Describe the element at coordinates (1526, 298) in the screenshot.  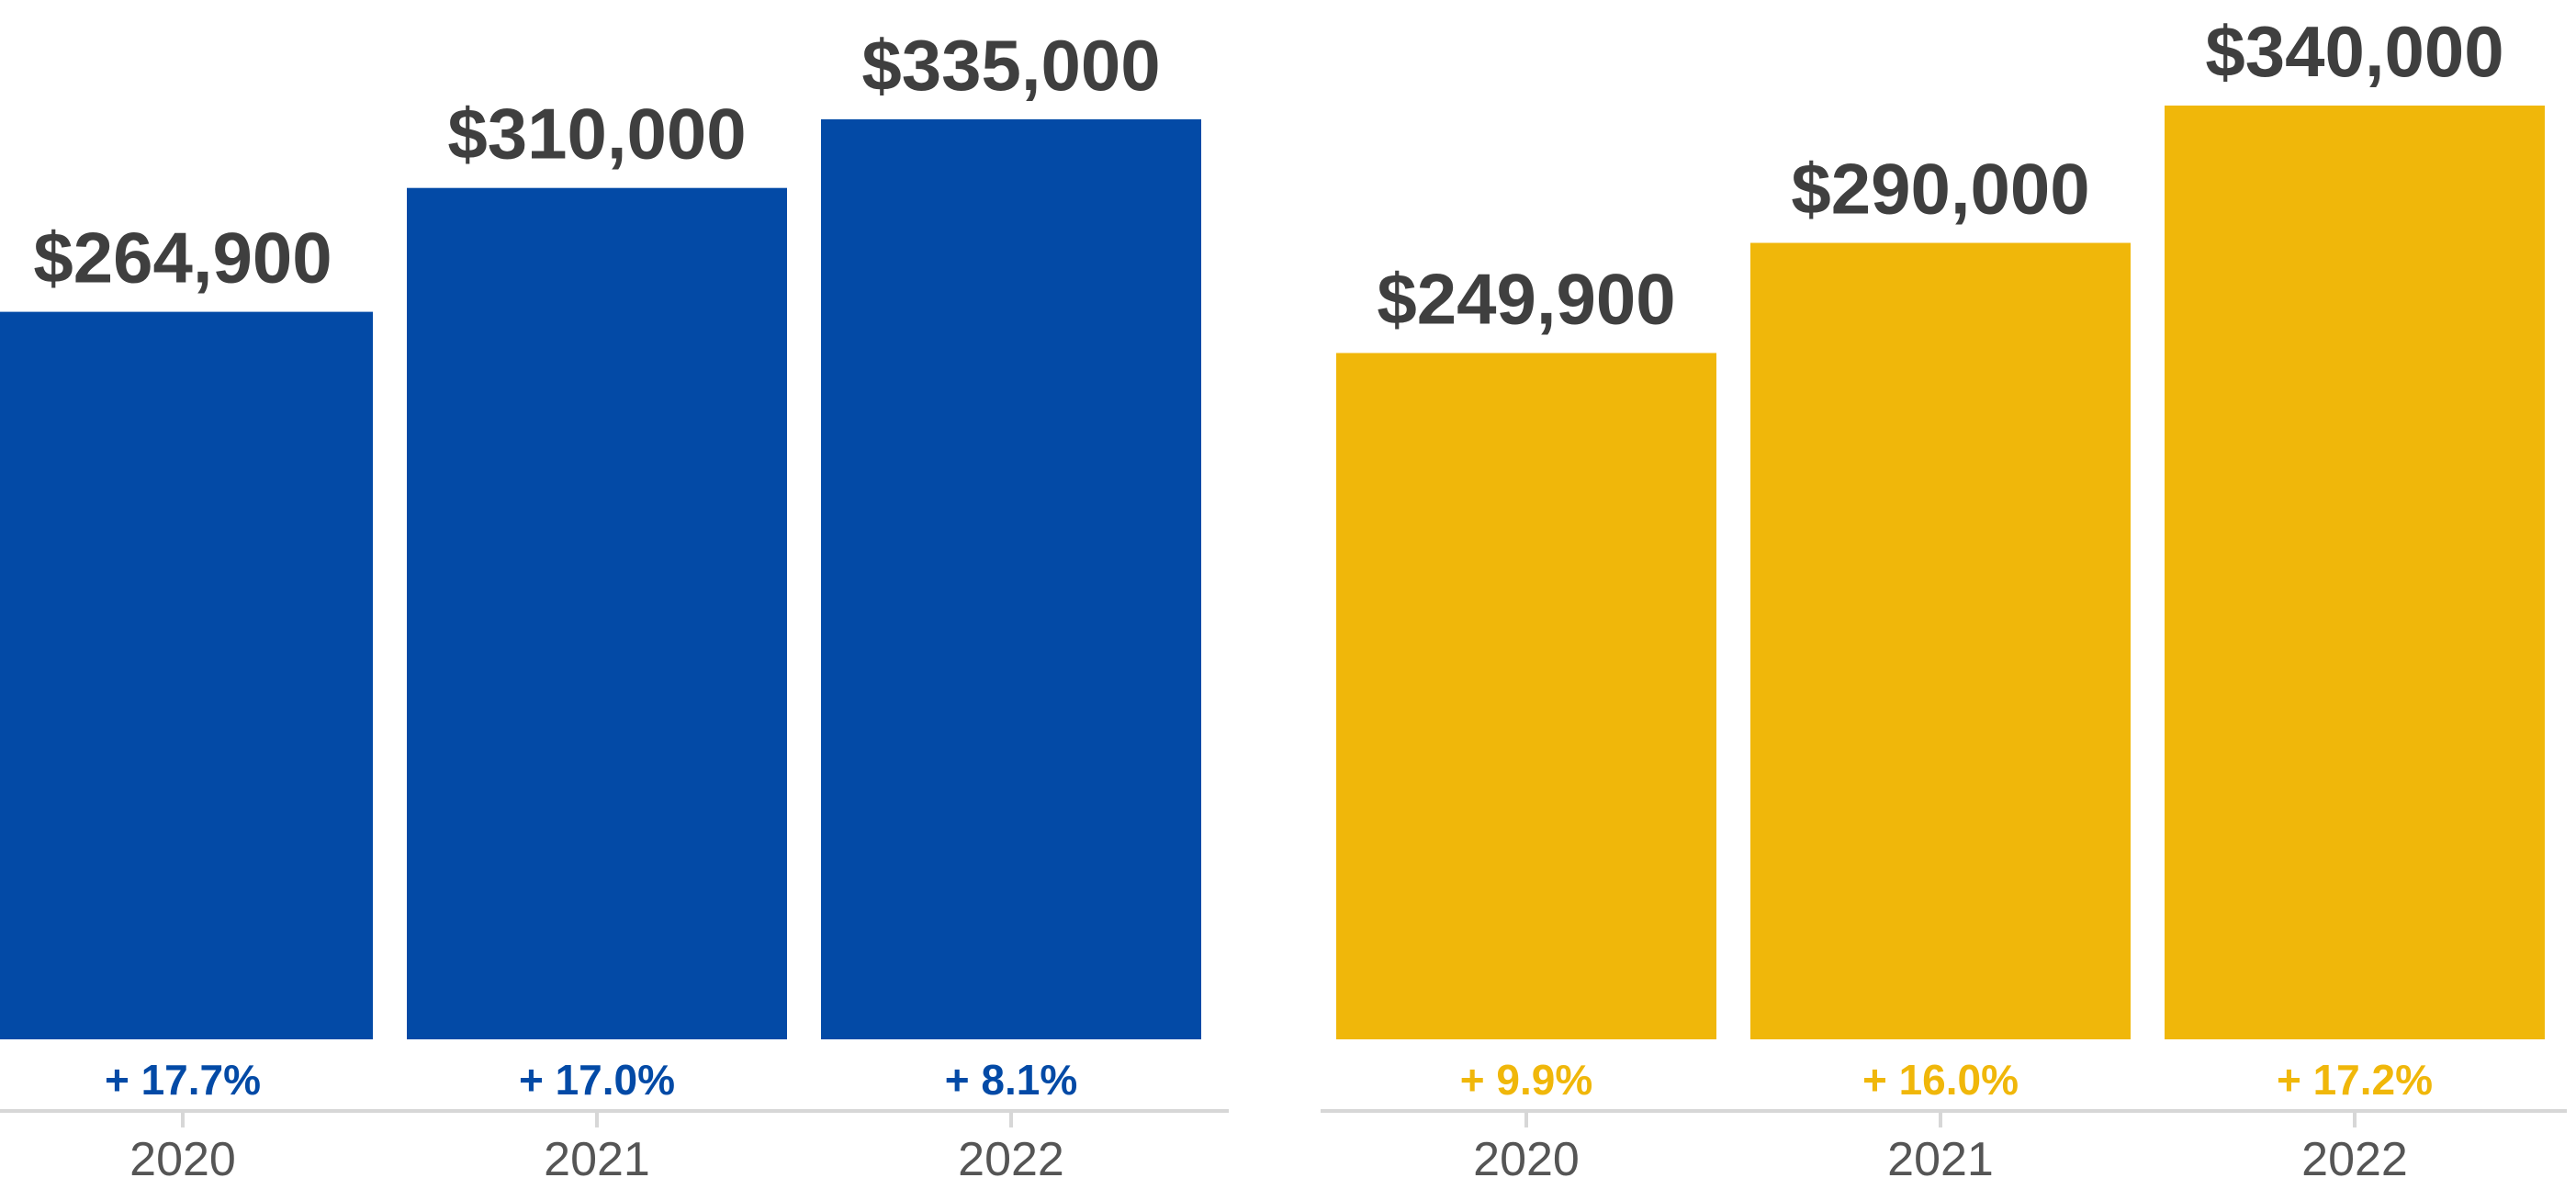
I see `value-label: $249,900` at that location.